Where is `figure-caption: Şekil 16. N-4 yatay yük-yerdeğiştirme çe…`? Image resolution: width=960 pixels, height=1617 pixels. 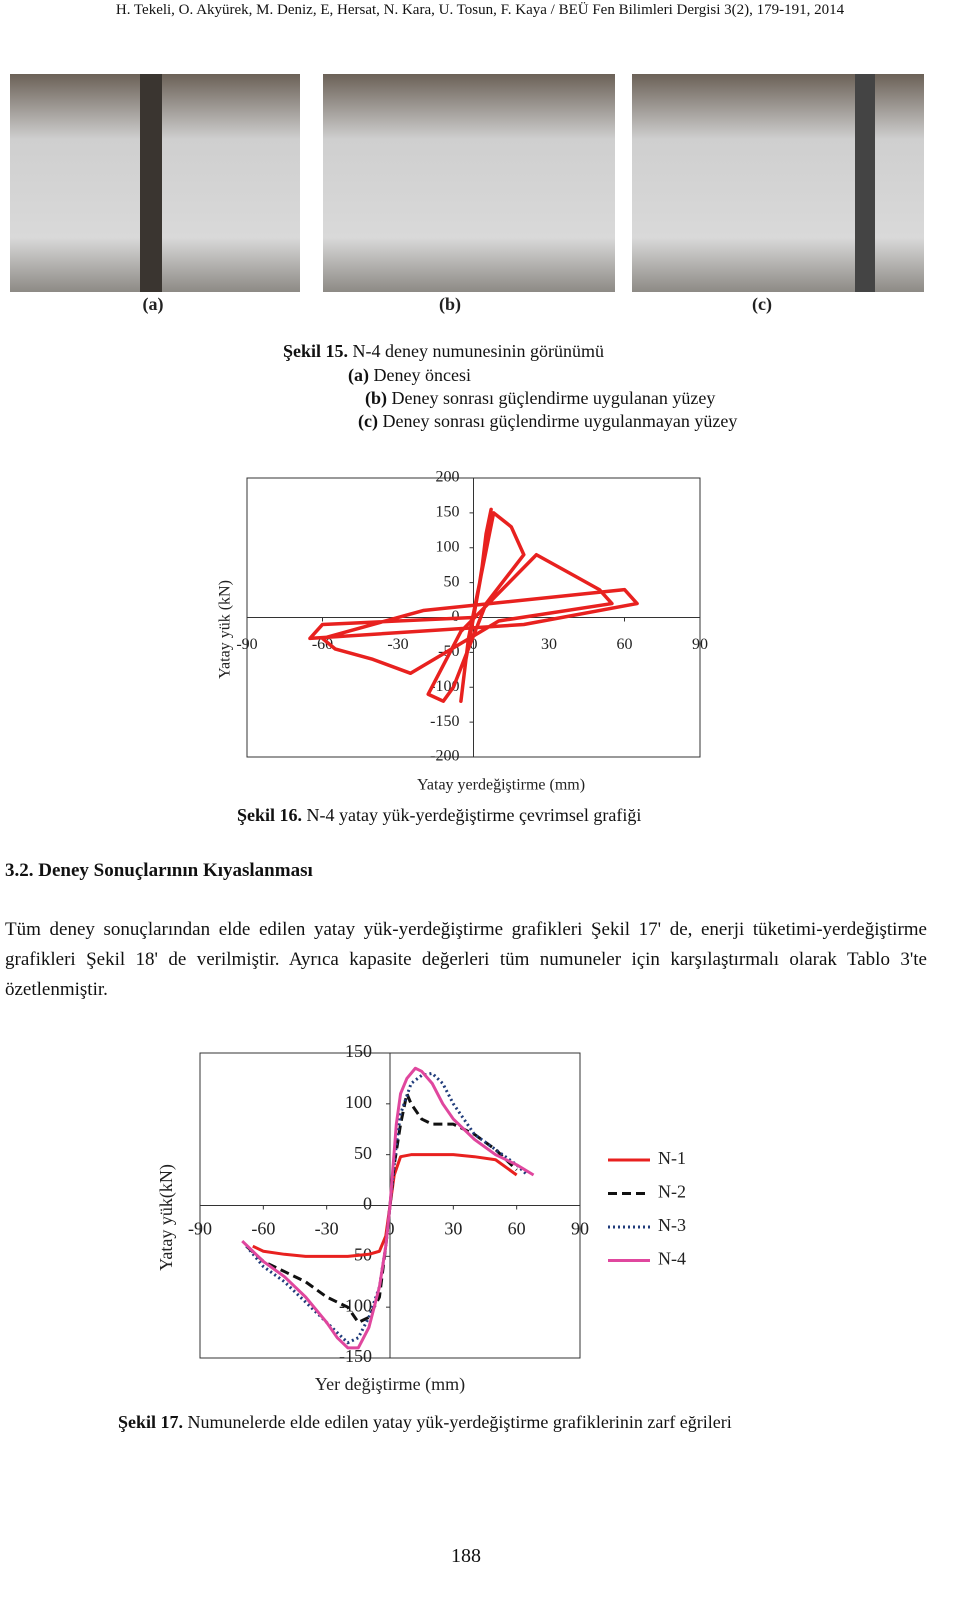
figure-caption: Şekil 16. N-4 yatay yük-yerdeğiştirme çe… is located at coordinates (439, 815).